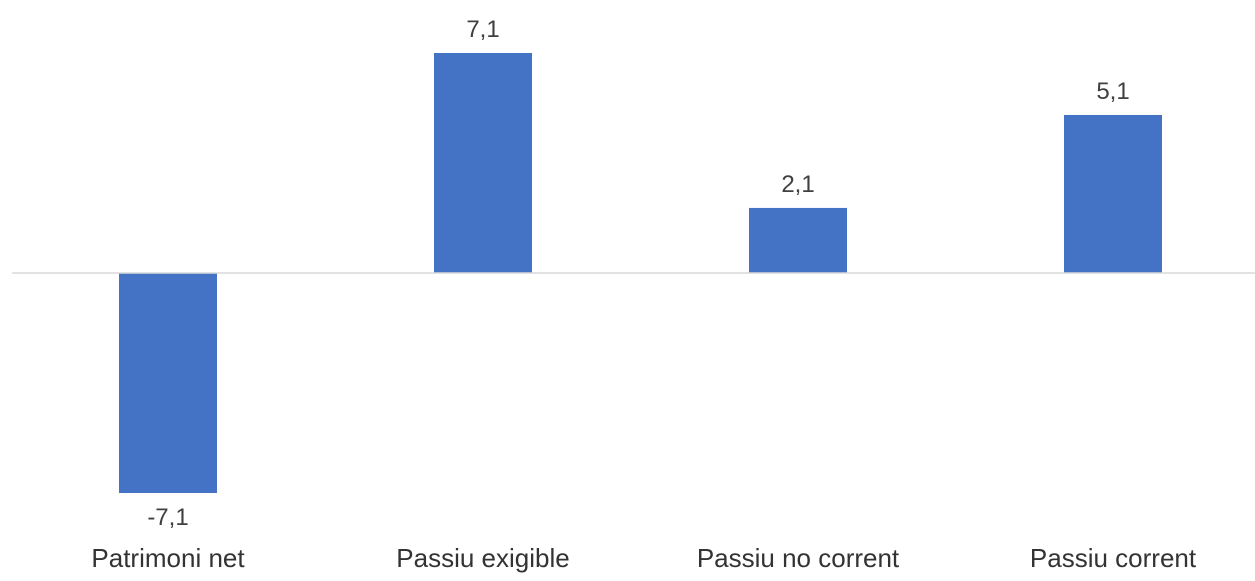 This screenshot has width=1255, height=581. I want to click on category-label-2: Passiu no corrent, so click(798, 558).